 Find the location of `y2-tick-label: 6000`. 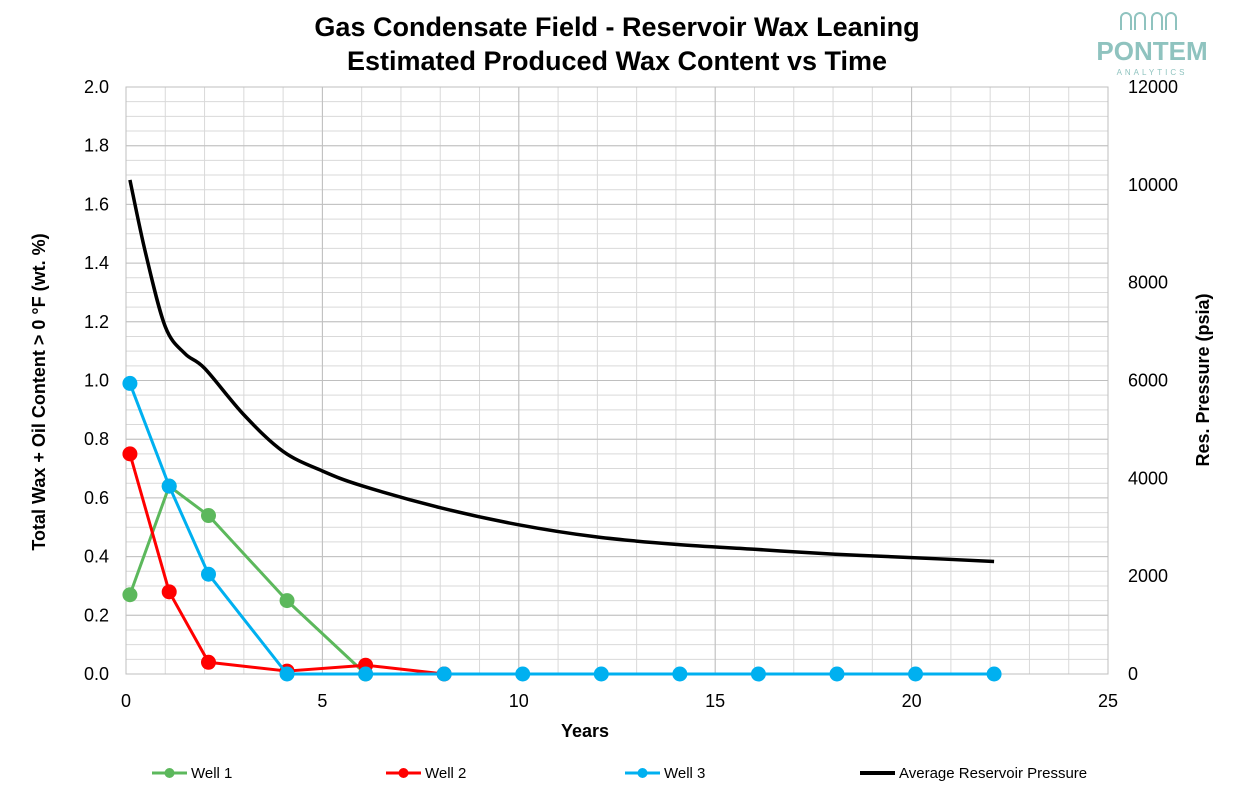

y2-tick-label: 6000 is located at coordinates (1148, 381).